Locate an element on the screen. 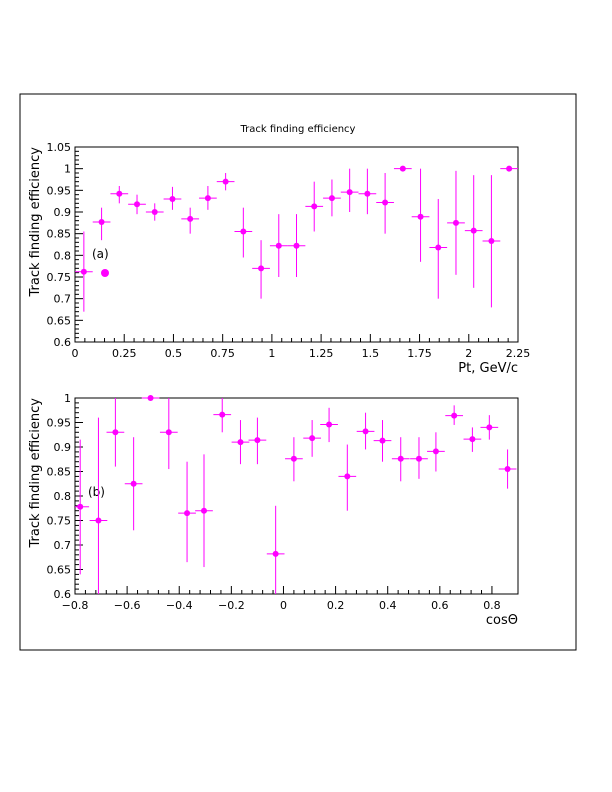 Image resolution: width=612 pixels, height=792 pixels. x-tick-label: 1.5 is located at coordinates (371, 353).